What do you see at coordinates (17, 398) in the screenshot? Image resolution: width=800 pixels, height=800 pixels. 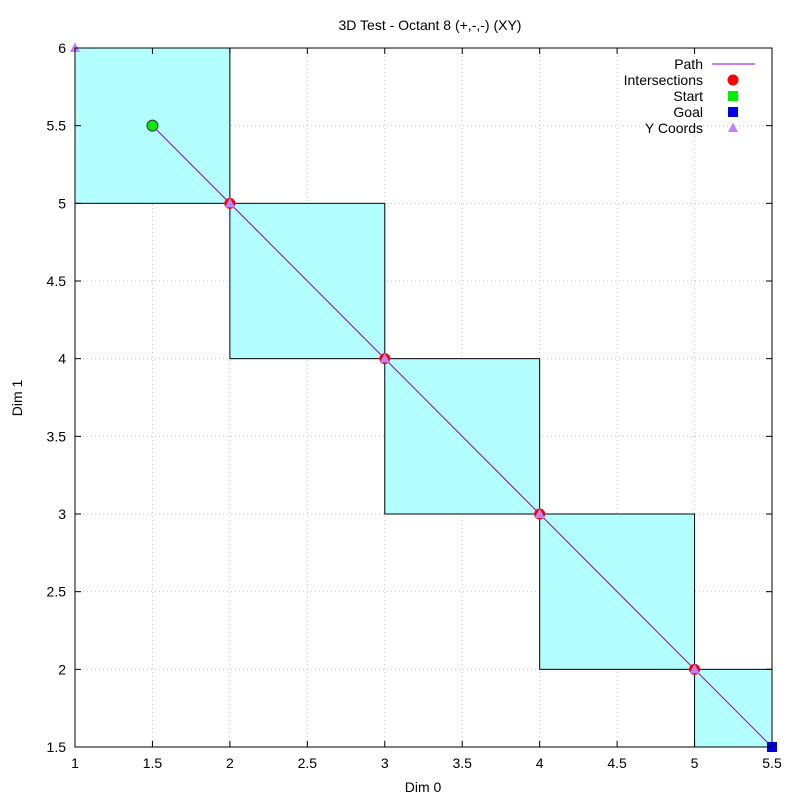 I see `y-axis-label: Dim 1` at bounding box center [17, 398].